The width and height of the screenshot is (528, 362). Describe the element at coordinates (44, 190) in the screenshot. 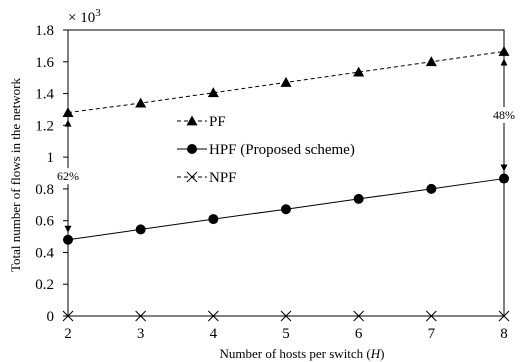

I see `y-tick-label: 0.8` at that location.